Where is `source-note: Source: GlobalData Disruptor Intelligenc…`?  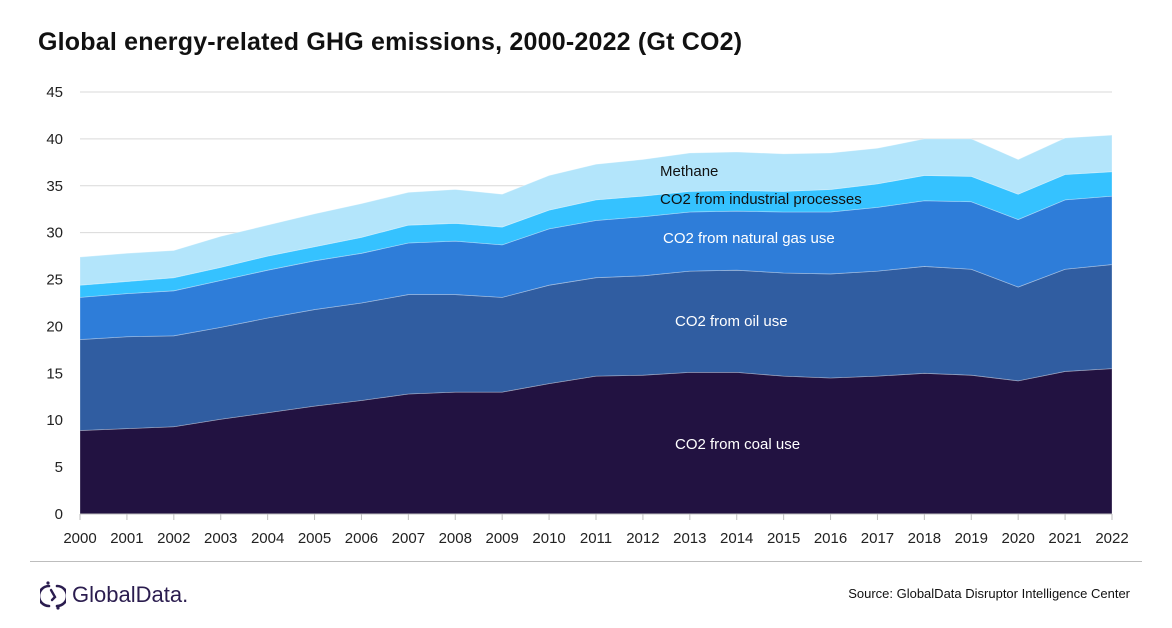
source-note: Source: GlobalData Disruptor Intelligenc… is located at coordinates (989, 593).